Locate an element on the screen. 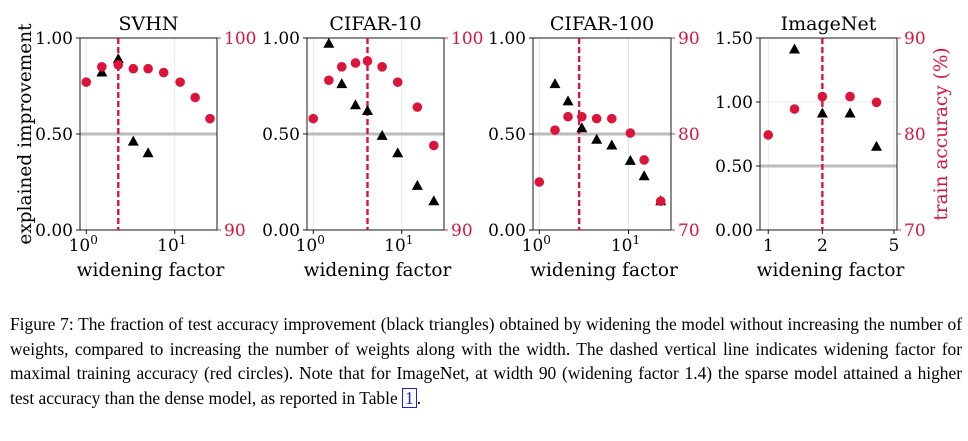  panel-title: CIFAR-100 is located at coordinates (602, 24).